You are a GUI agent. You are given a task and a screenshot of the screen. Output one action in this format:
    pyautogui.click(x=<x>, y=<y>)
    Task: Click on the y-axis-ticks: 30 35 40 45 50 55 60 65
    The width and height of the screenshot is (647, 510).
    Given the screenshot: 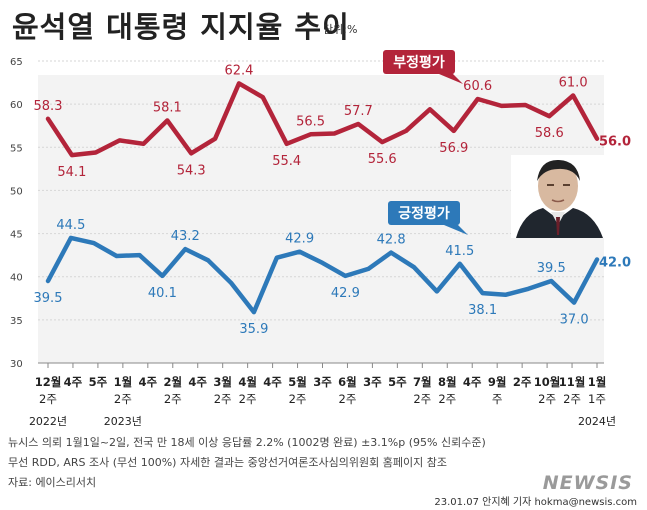 What is the action you would take?
    pyautogui.click(x=16, y=213)
    